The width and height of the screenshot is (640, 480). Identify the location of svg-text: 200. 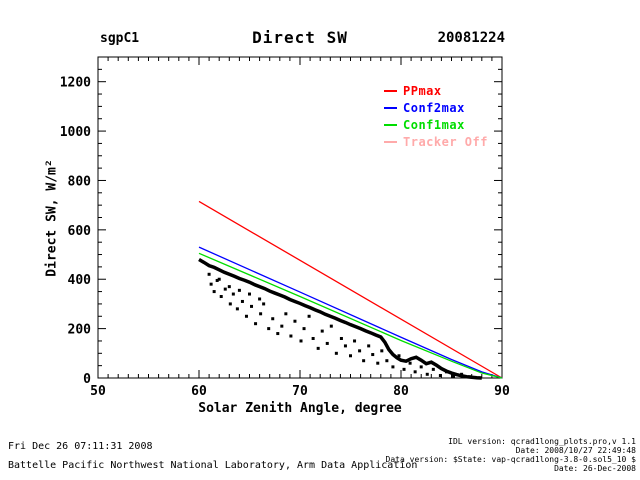
(80, 330).